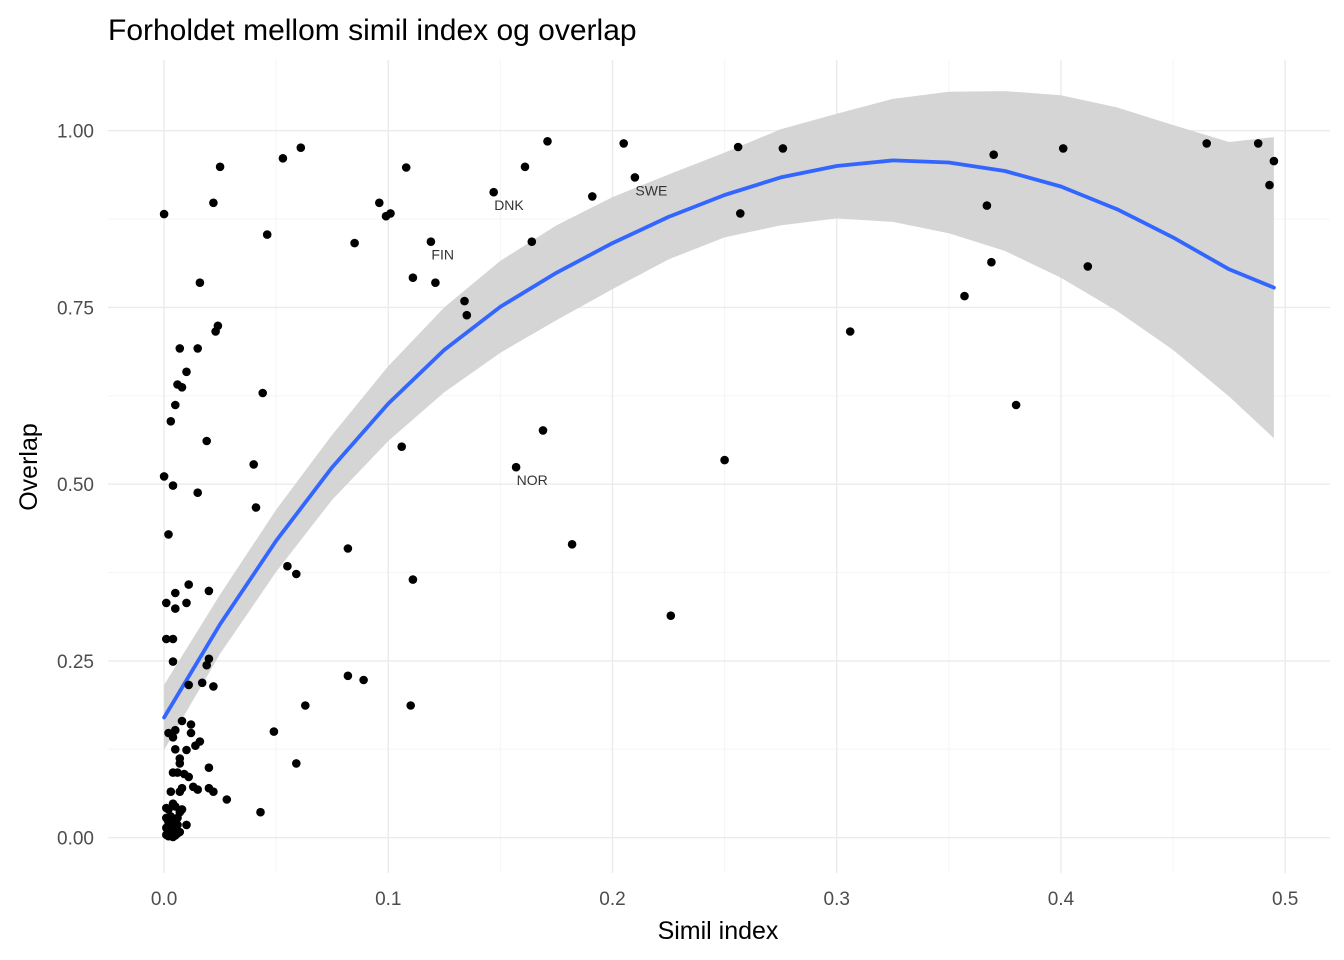 This screenshot has height=960, width=1344. What do you see at coordinates (75, 662) in the screenshot?
I see `y-tick-label: 0.25` at bounding box center [75, 662].